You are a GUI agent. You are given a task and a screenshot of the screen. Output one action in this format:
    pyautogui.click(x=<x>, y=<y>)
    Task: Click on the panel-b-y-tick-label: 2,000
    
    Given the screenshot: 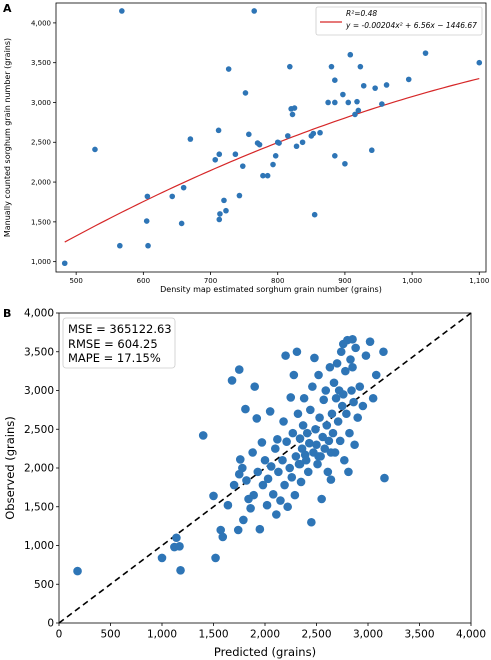 What is the action you would take?
    pyautogui.click(x=39, y=469)
    